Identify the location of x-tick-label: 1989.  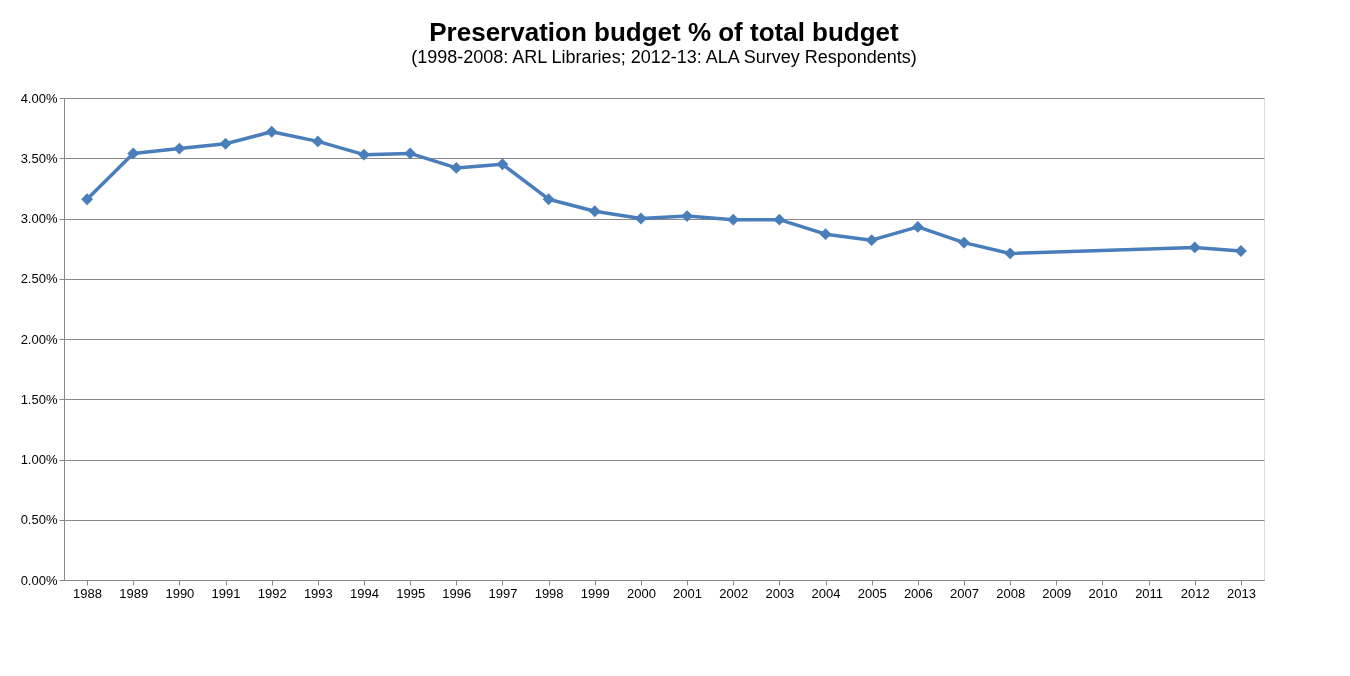
(134, 593).